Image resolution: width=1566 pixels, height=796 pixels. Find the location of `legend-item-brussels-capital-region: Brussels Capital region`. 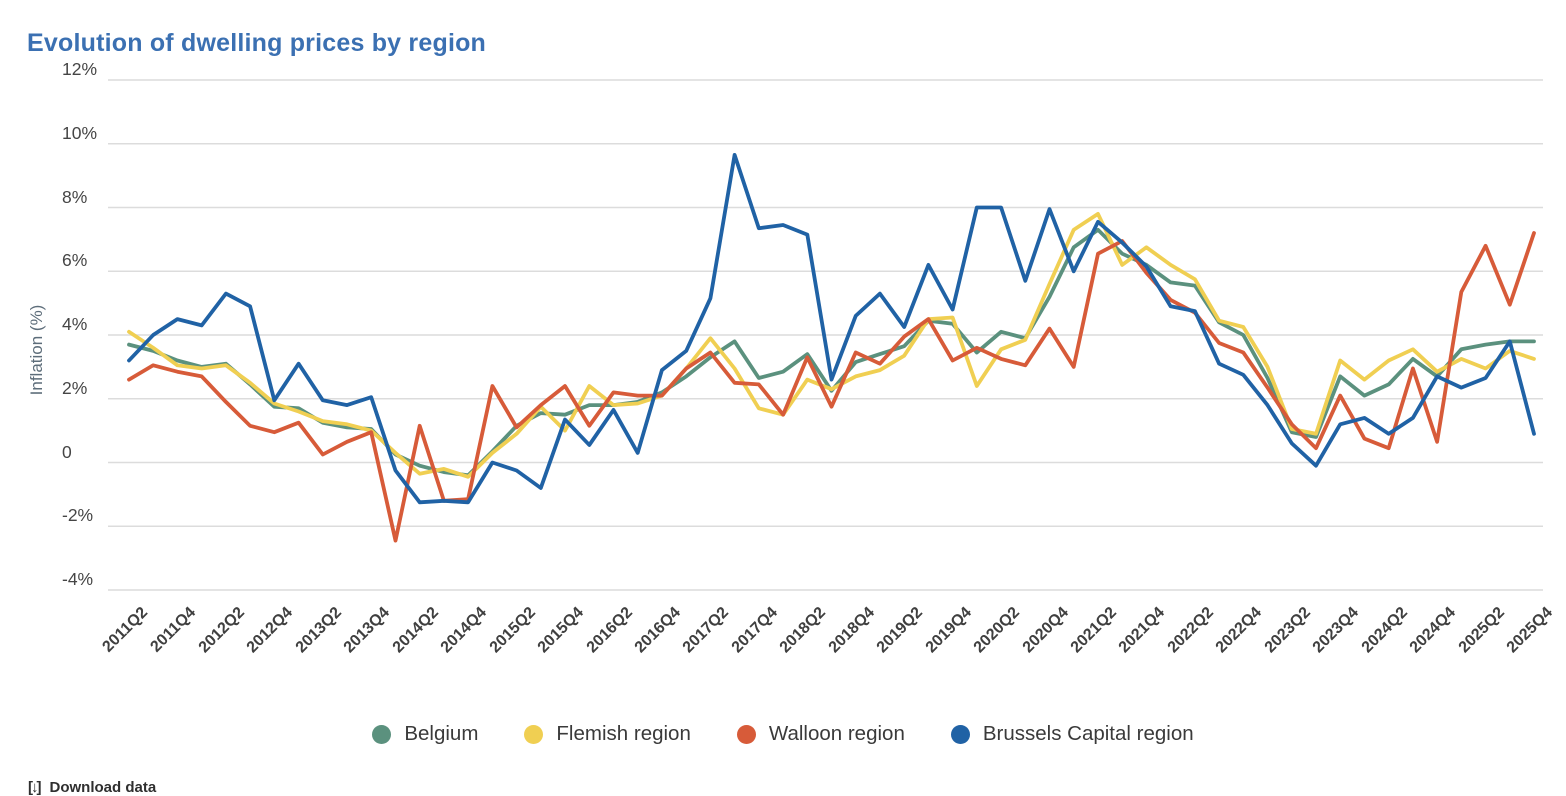

legend-item-brussels-capital-region: Brussels Capital region is located at coordinates (1072, 734).